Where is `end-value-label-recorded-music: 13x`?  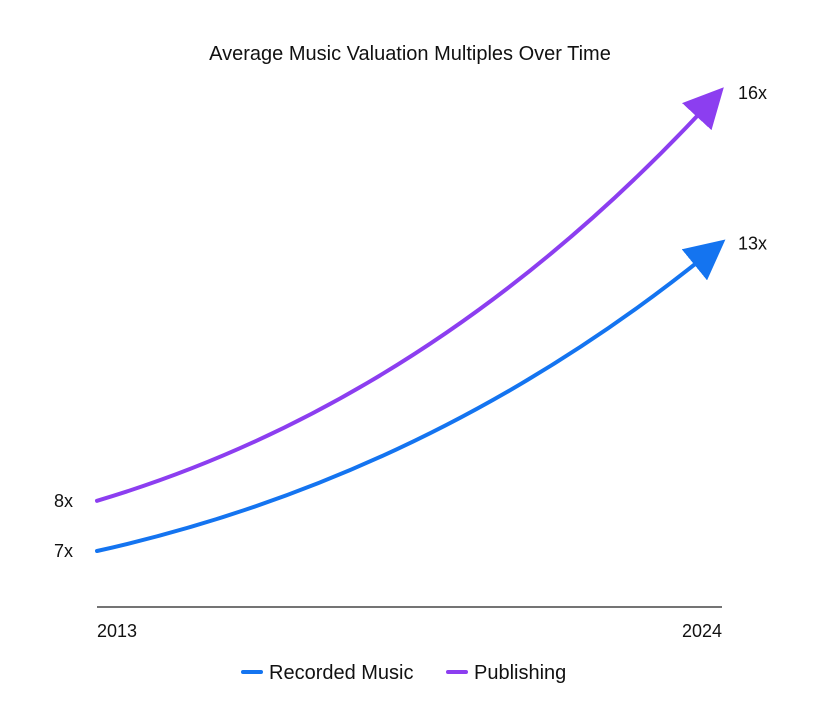
end-value-label-recorded-music: 13x is located at coordinates (752, 244).